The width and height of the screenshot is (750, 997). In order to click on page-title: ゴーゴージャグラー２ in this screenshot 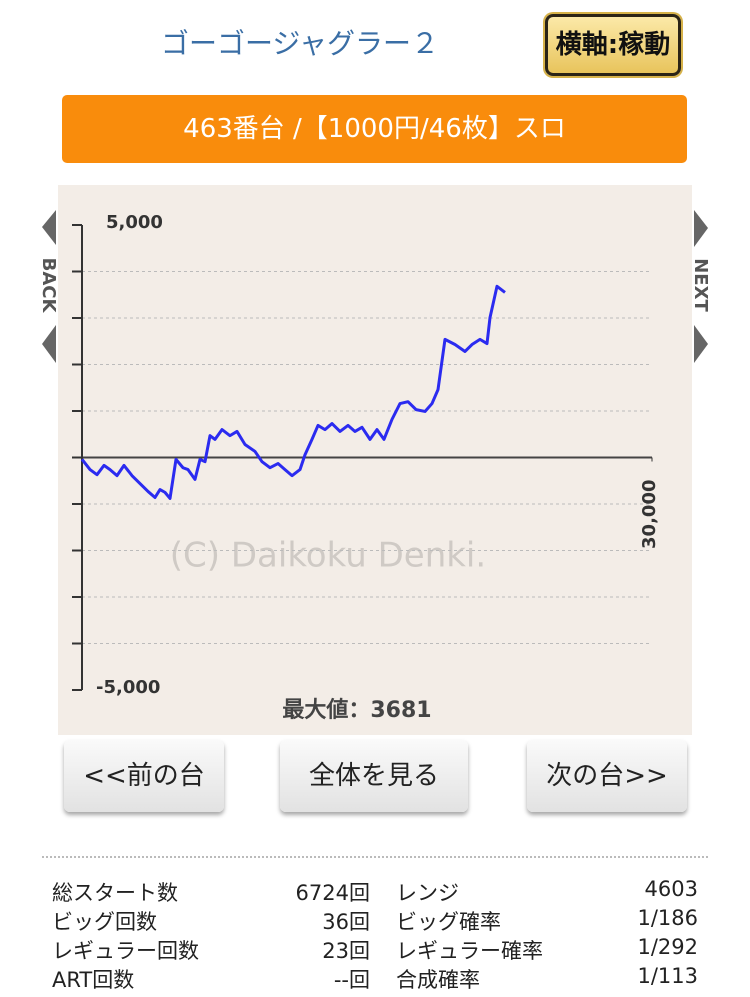, I will do `click(300, 43)`.